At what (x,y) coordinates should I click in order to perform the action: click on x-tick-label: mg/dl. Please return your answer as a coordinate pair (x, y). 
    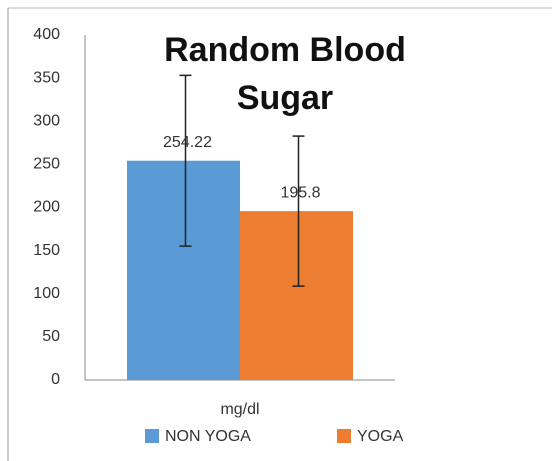
    Looking at the image, I should click on (239, 409).